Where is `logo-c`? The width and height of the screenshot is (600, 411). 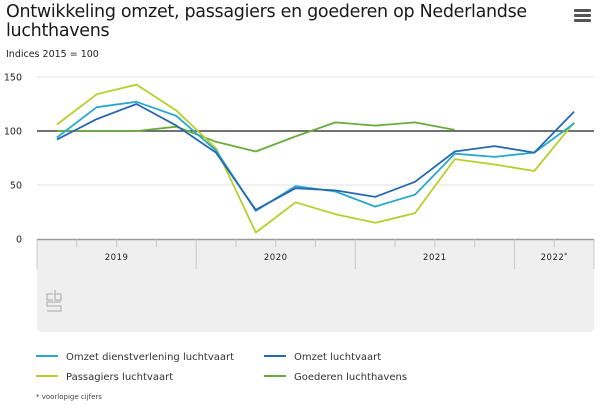 logo-c is located at coordinates (49, 297).